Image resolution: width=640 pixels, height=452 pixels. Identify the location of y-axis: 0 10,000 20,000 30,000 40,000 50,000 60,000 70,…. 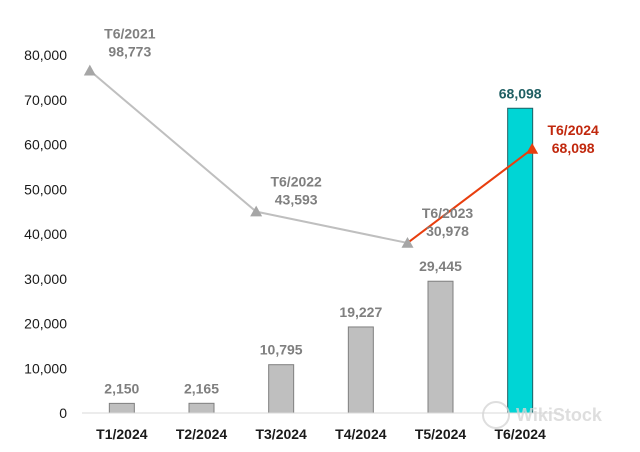
(45, 234).